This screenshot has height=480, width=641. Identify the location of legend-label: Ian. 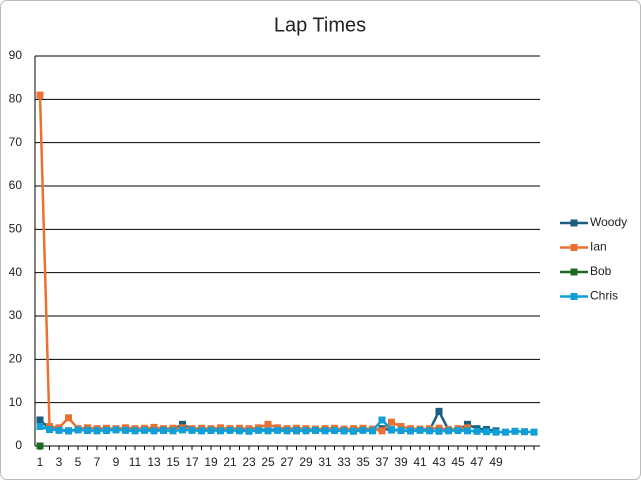
(598, 247).